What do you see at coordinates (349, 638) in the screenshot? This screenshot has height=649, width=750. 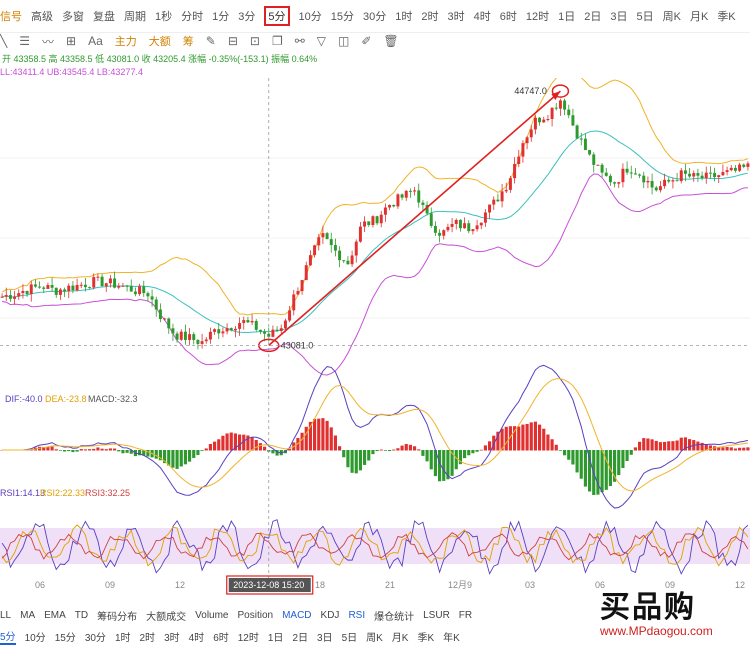 I see `tab-item: 5日` at bounding box center [349, 638].